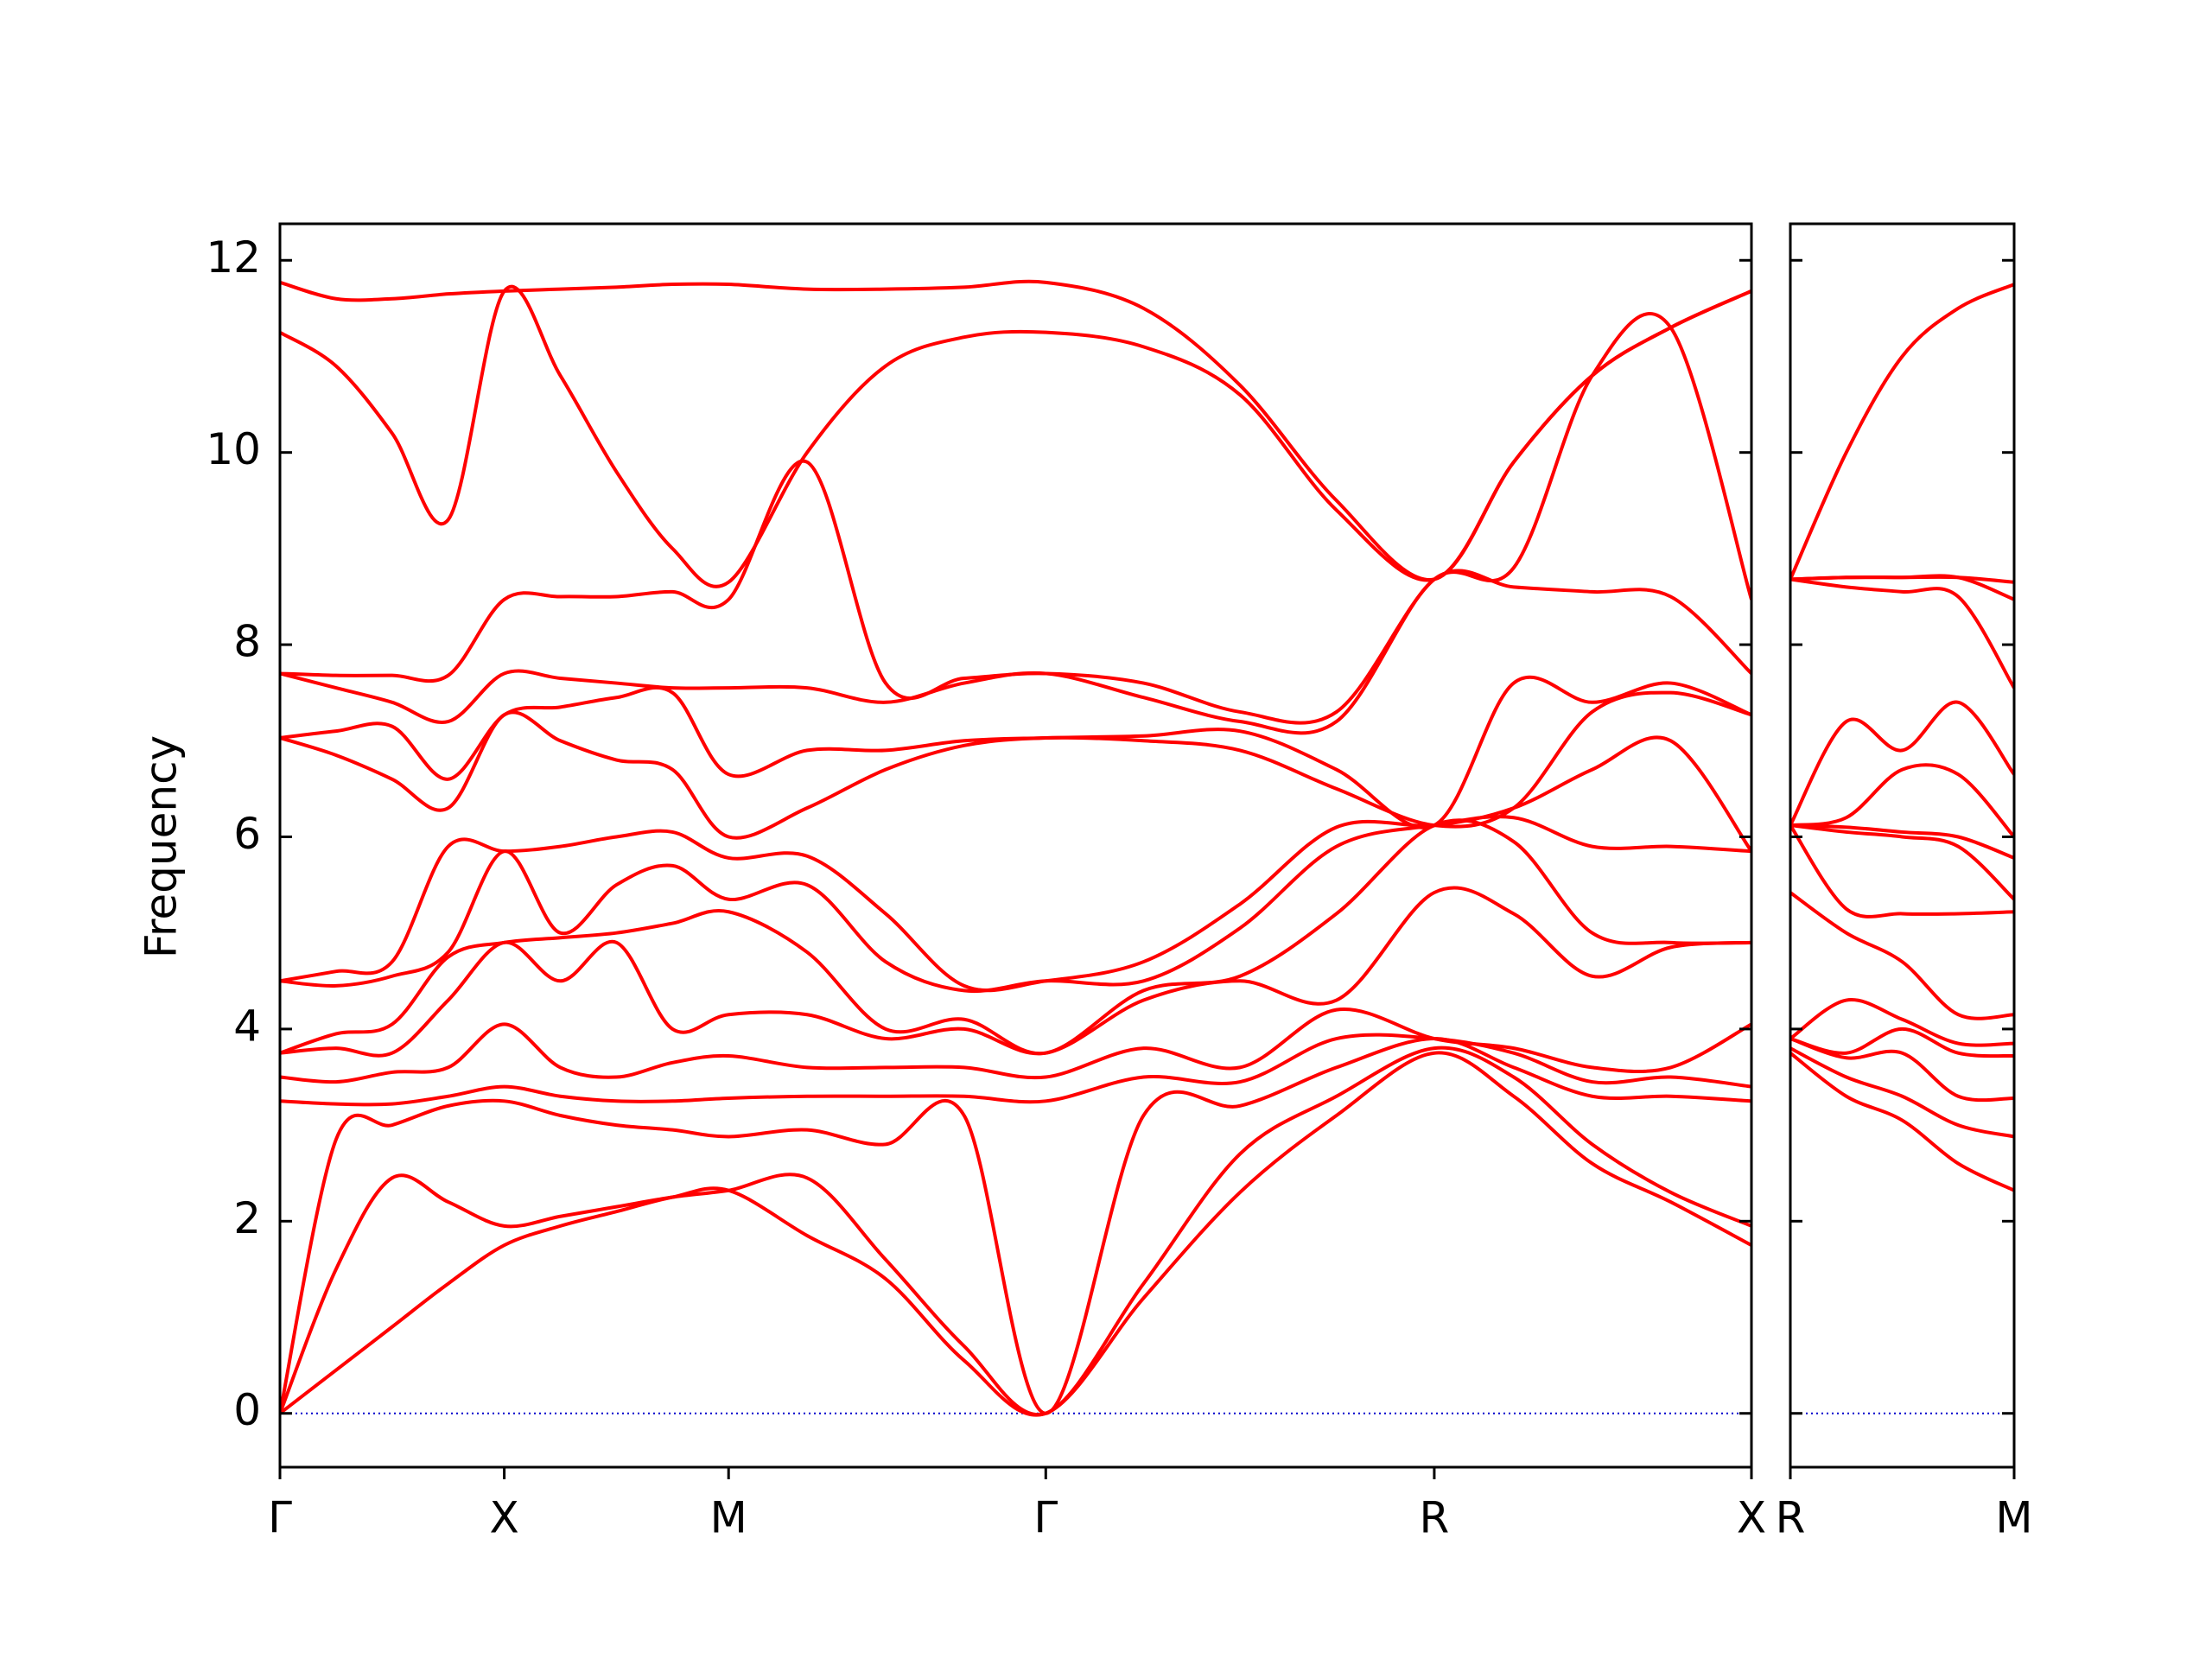 This screenshot has height=1659, width=2212. Describe the element at coordinates (247, 1218) in the screenshot. I see `y-tick-label: 2` at that location.